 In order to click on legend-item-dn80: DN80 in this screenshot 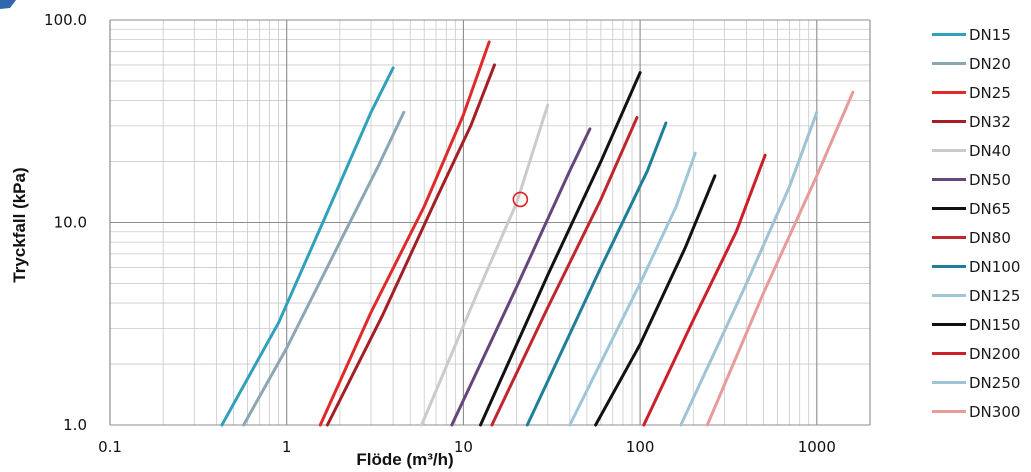, I will do `click(981, 237)`.